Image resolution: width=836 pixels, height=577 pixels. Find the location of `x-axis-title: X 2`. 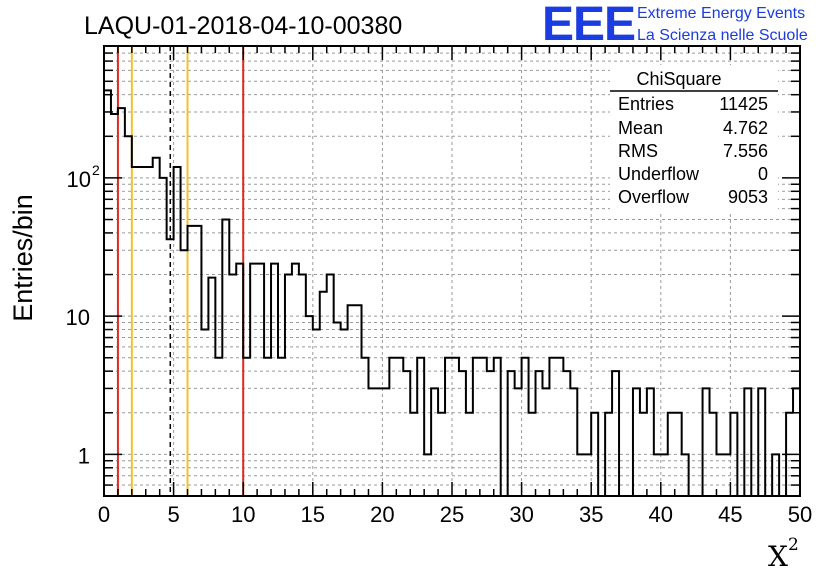

x-axis-title: X 2 is located at coordinates (783, 554).